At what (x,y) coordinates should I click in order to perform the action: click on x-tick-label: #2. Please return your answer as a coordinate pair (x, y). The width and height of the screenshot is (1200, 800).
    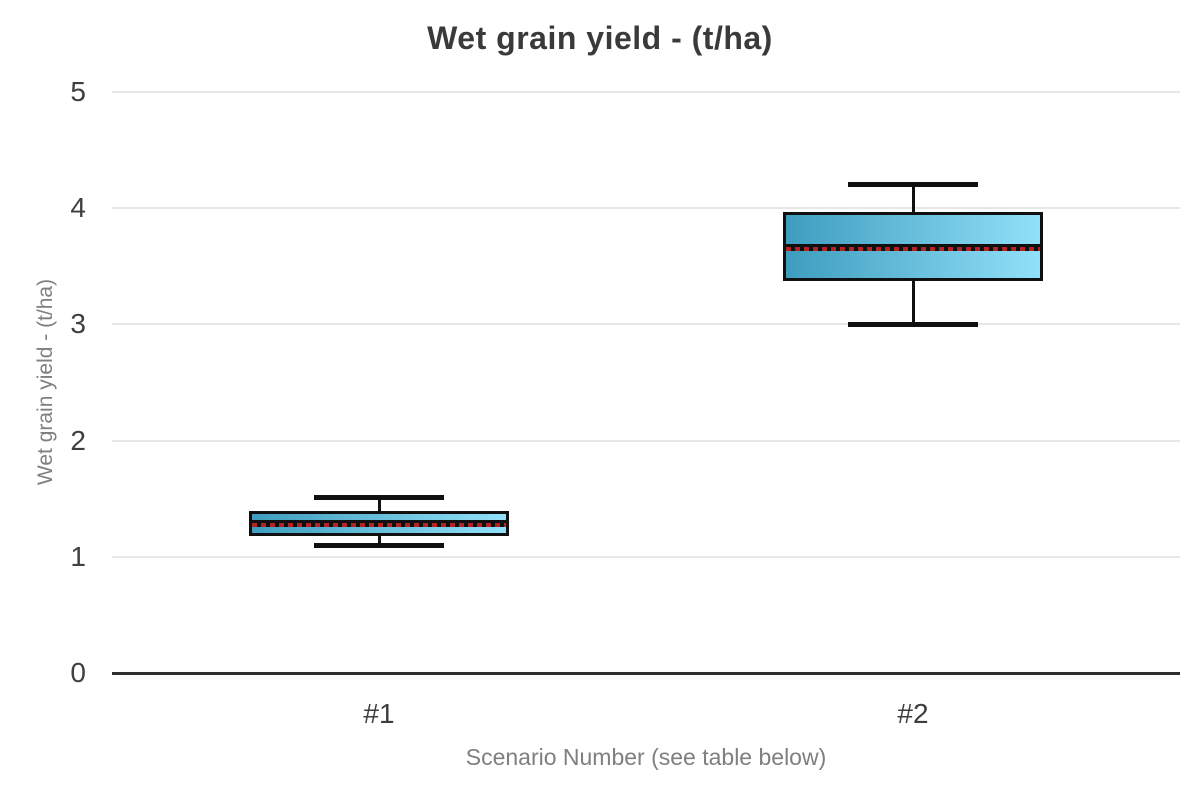
    Looking at the image, I should click on (913, 713).